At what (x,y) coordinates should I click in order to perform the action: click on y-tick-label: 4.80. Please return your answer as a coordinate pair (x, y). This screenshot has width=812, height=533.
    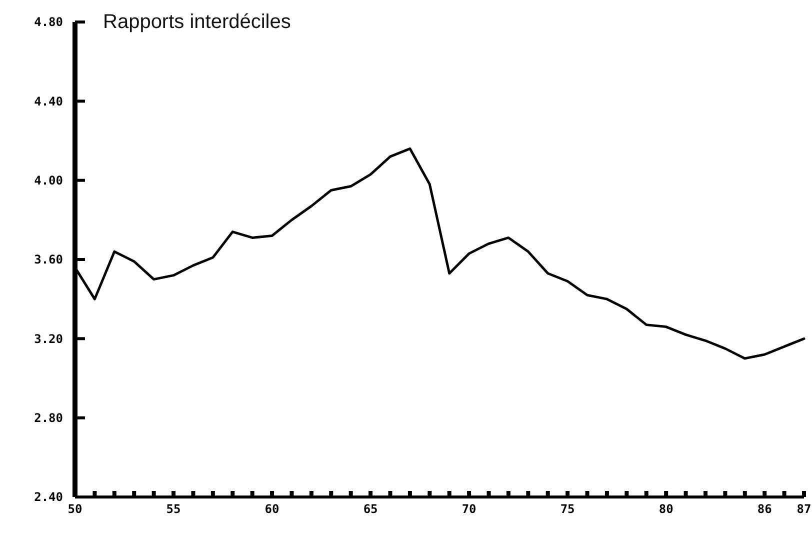
    Looking at the image, I should click on (48, 22).